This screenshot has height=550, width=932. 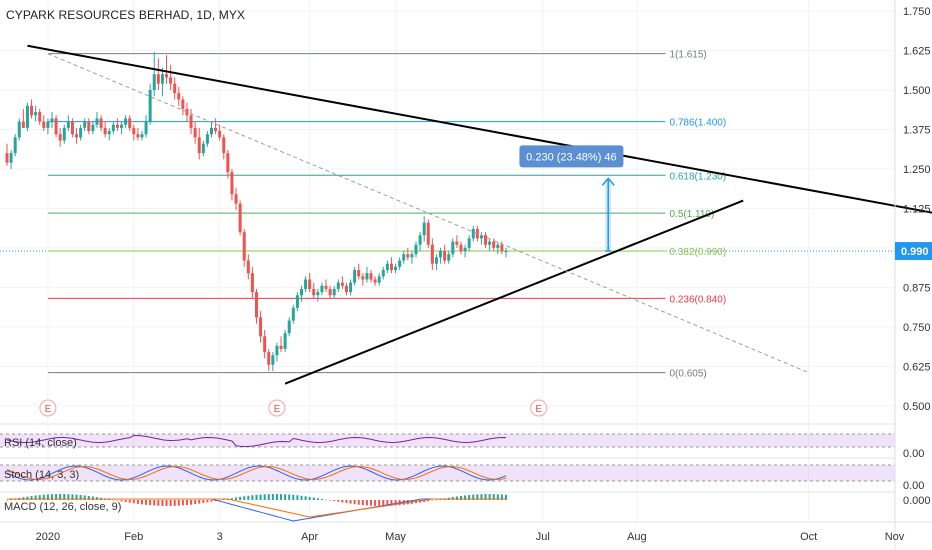 I want to click on time-tick-label: Apr, so click(x=309, y=537).